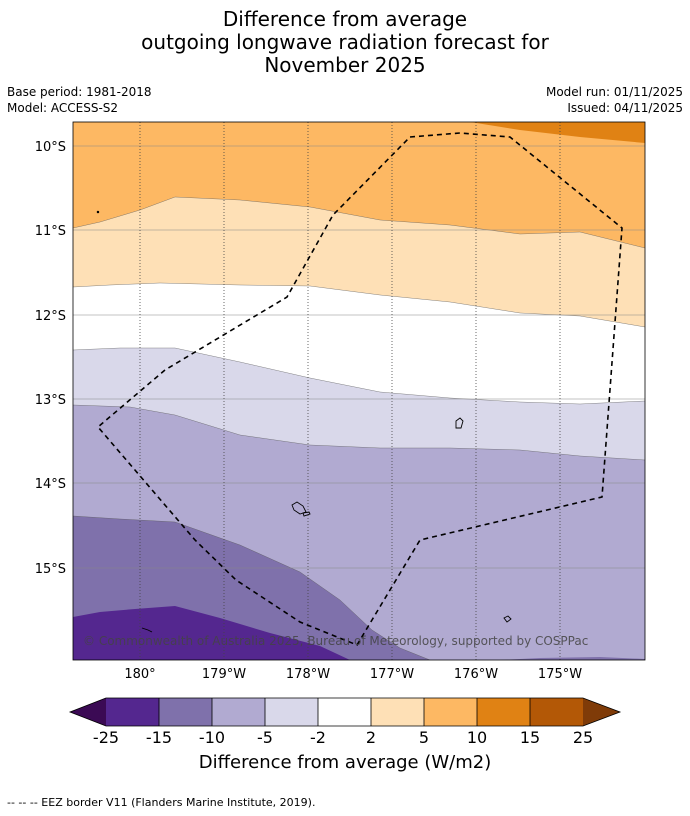 This screenshot has height=816, width=690. Describe the element at coordinates (583, 737) in the screenshot. I see `colorbar-tick-25: 25` at that location.